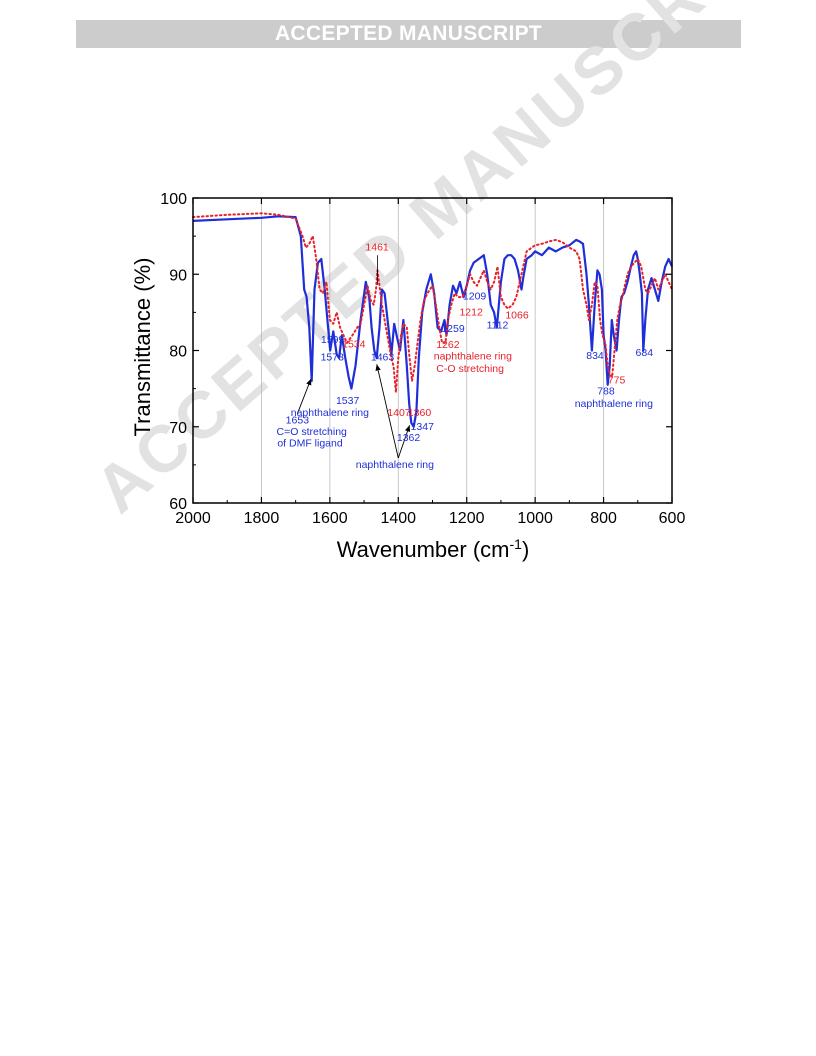  Describe the element at coordinates (383, 357) in the screenshot. I see `peak-label: 1463` at that location.